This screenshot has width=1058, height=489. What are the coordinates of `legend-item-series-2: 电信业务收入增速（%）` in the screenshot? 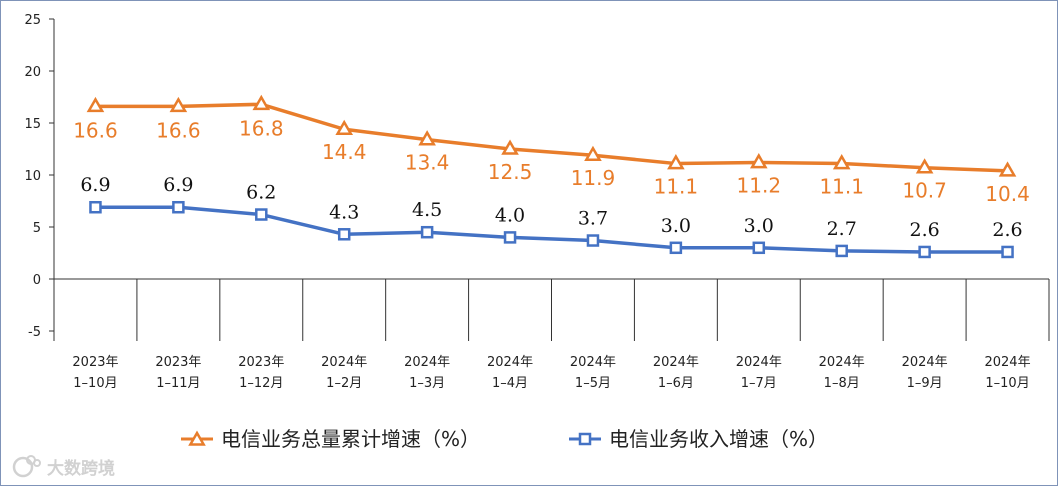 It's located at (698, 439).